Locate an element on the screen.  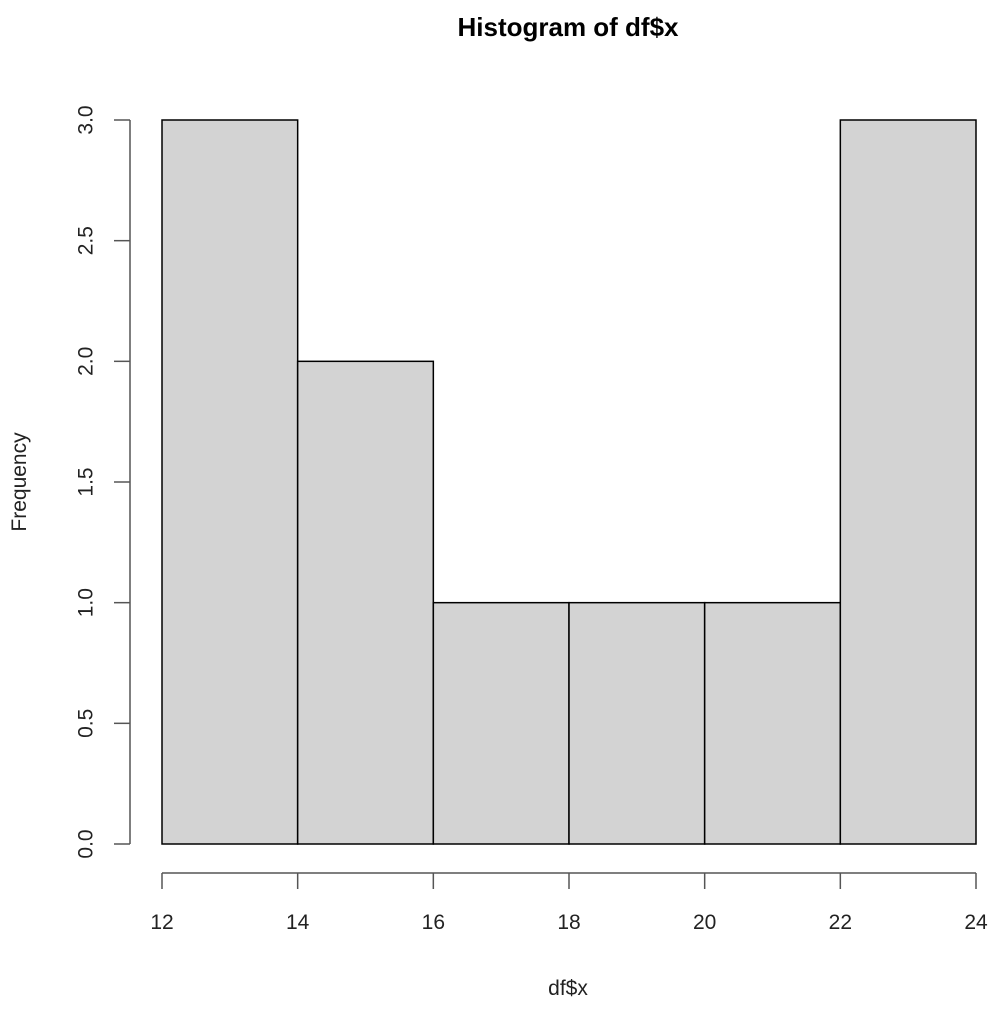
y-tick-label: 0.0 is located at coordinates (86, 843).